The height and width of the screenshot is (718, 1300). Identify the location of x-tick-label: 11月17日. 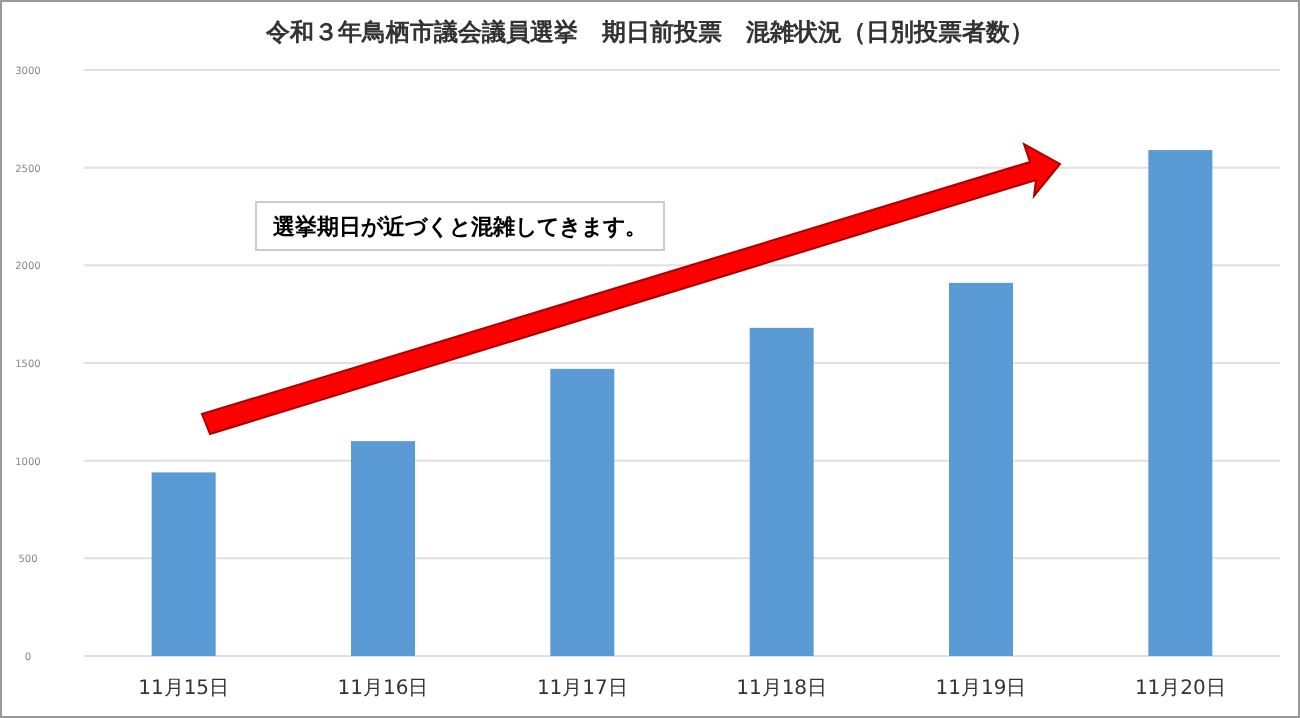
(582, 689).